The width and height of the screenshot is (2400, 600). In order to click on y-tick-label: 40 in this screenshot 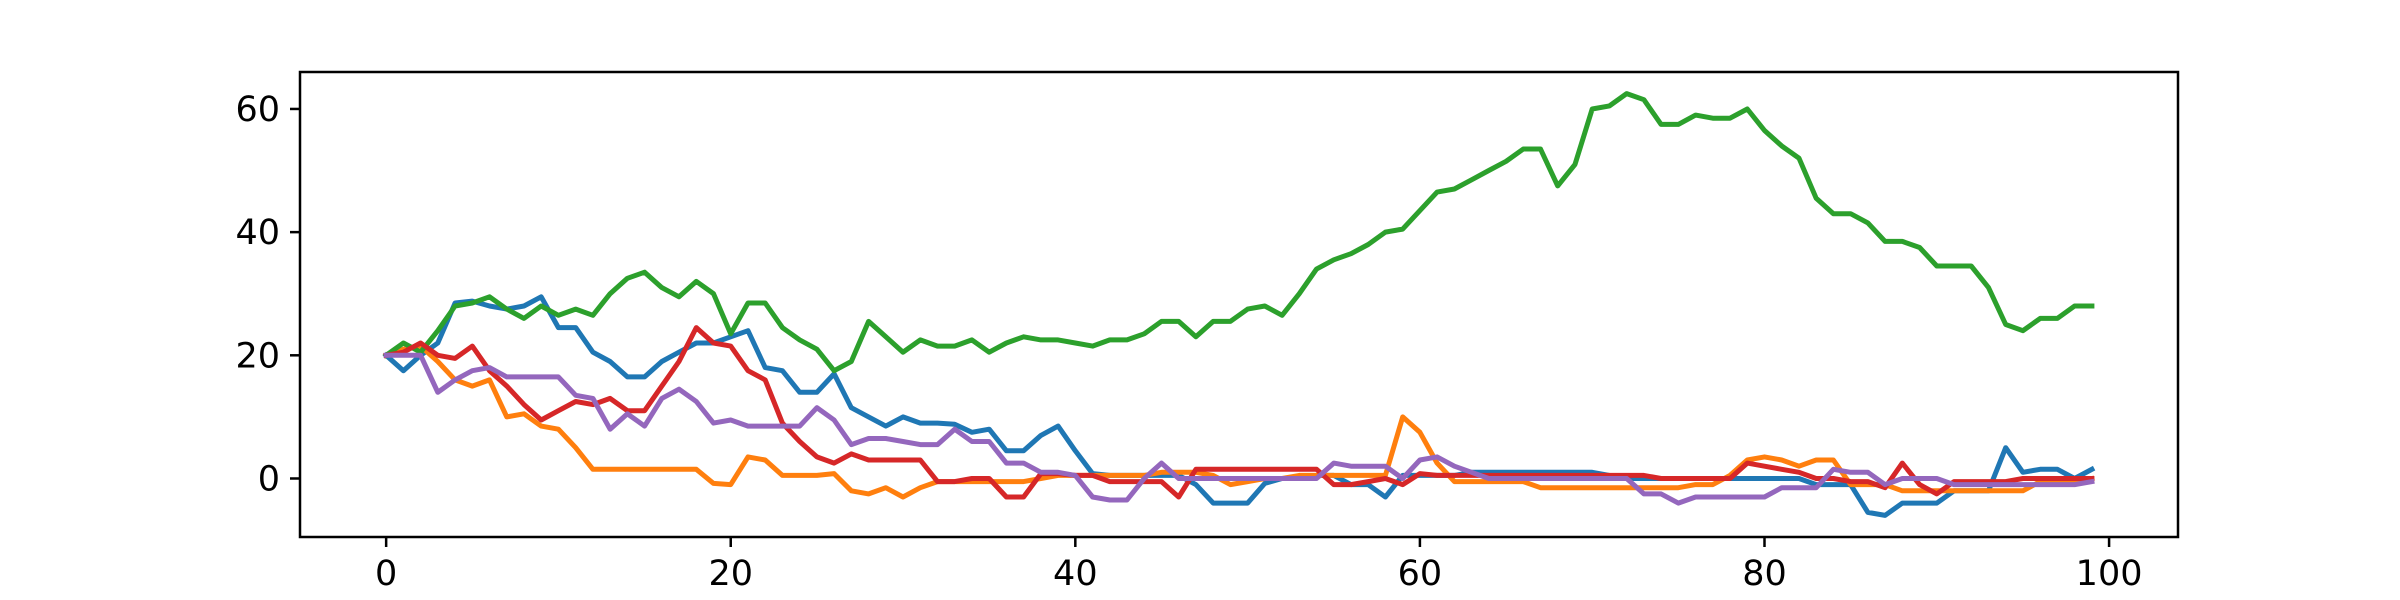, I will do `click(257, 233)`.